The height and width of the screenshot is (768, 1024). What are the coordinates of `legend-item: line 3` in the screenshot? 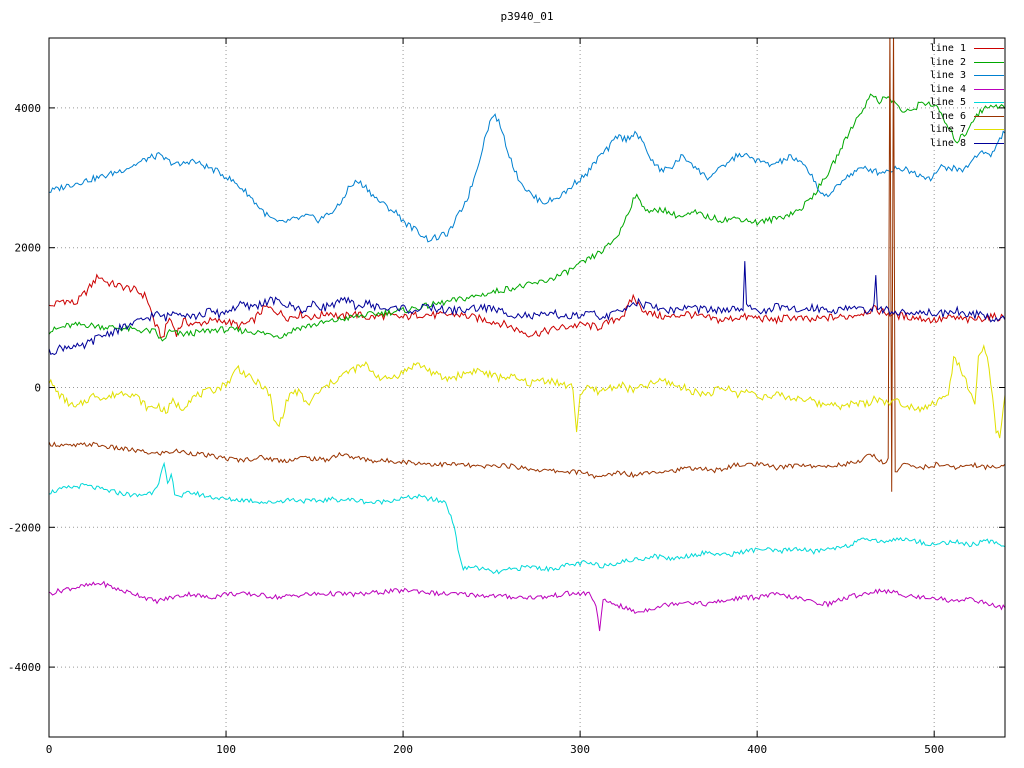 It's located at (967, 76).